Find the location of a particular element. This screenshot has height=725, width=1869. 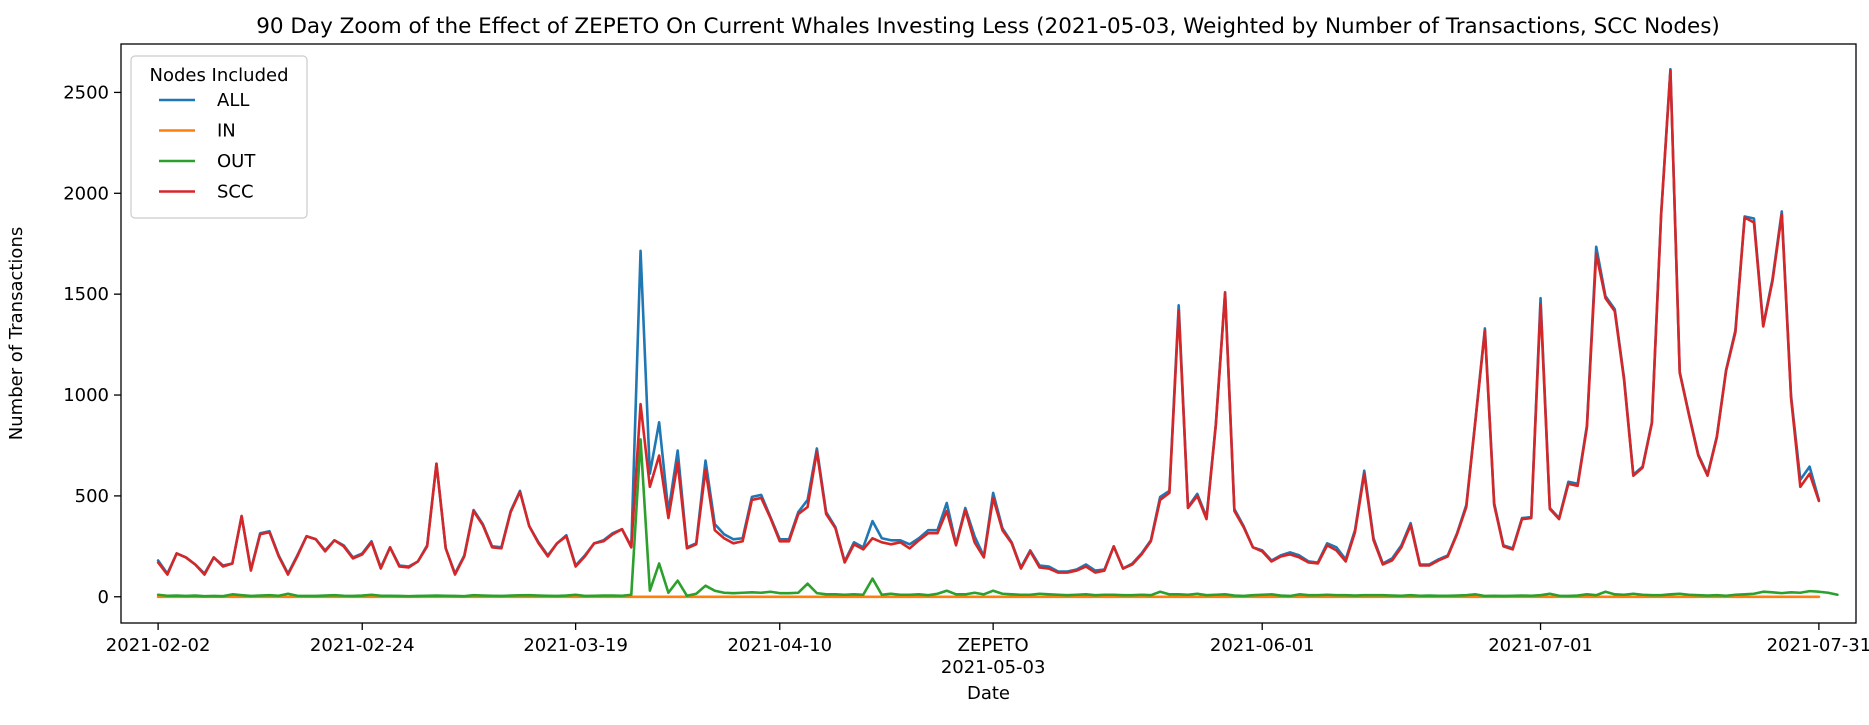

y-tick-label: 2000 is located at coordinates (86, 193).